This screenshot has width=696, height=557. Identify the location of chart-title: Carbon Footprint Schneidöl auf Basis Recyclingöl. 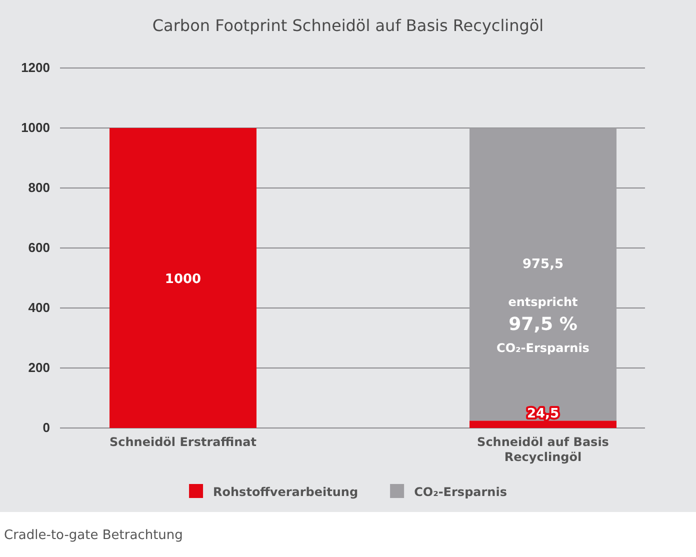
(348, 25).